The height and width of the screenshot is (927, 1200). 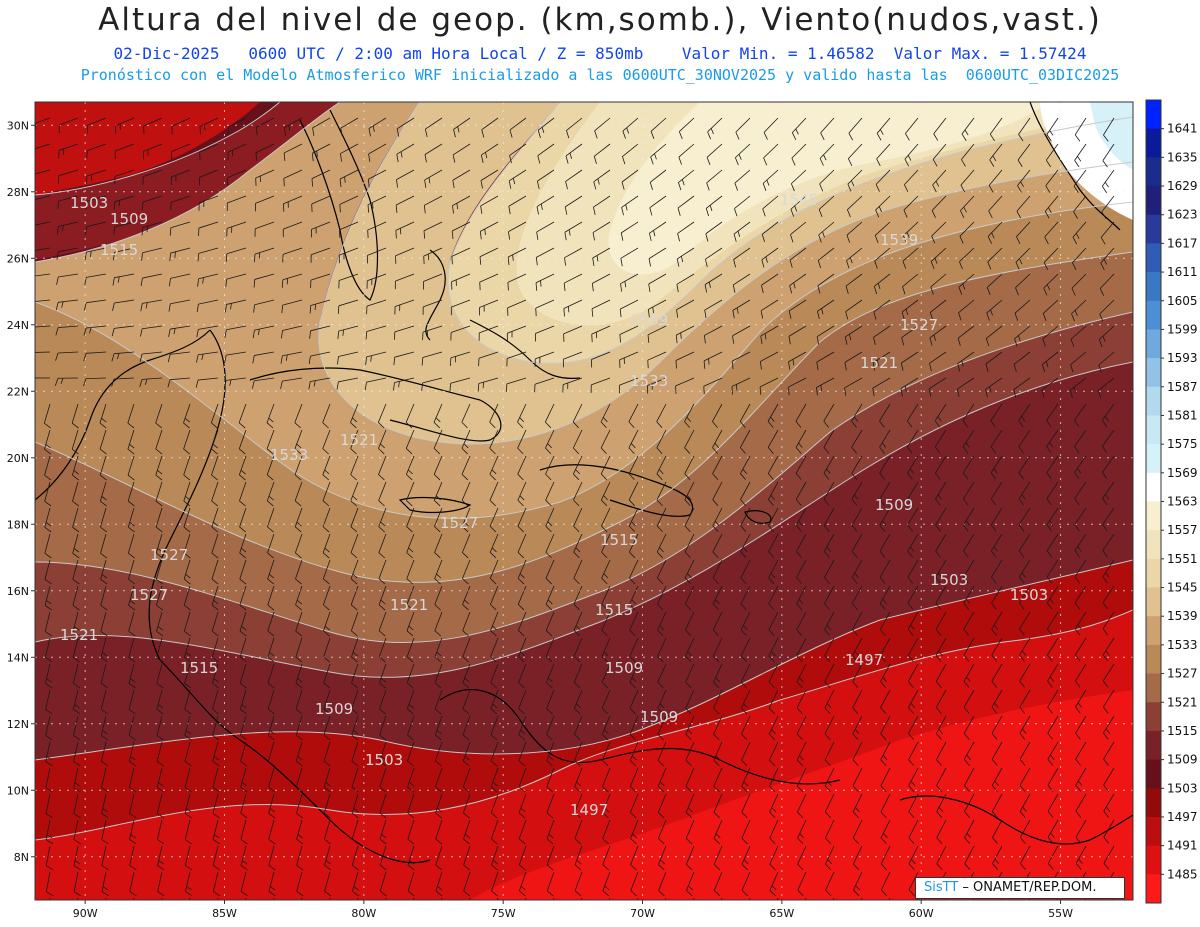 What do you see at coordinates (899, 240) in the screenshot?
I see `contour-label: 1539` at bounding box center [899, 240].